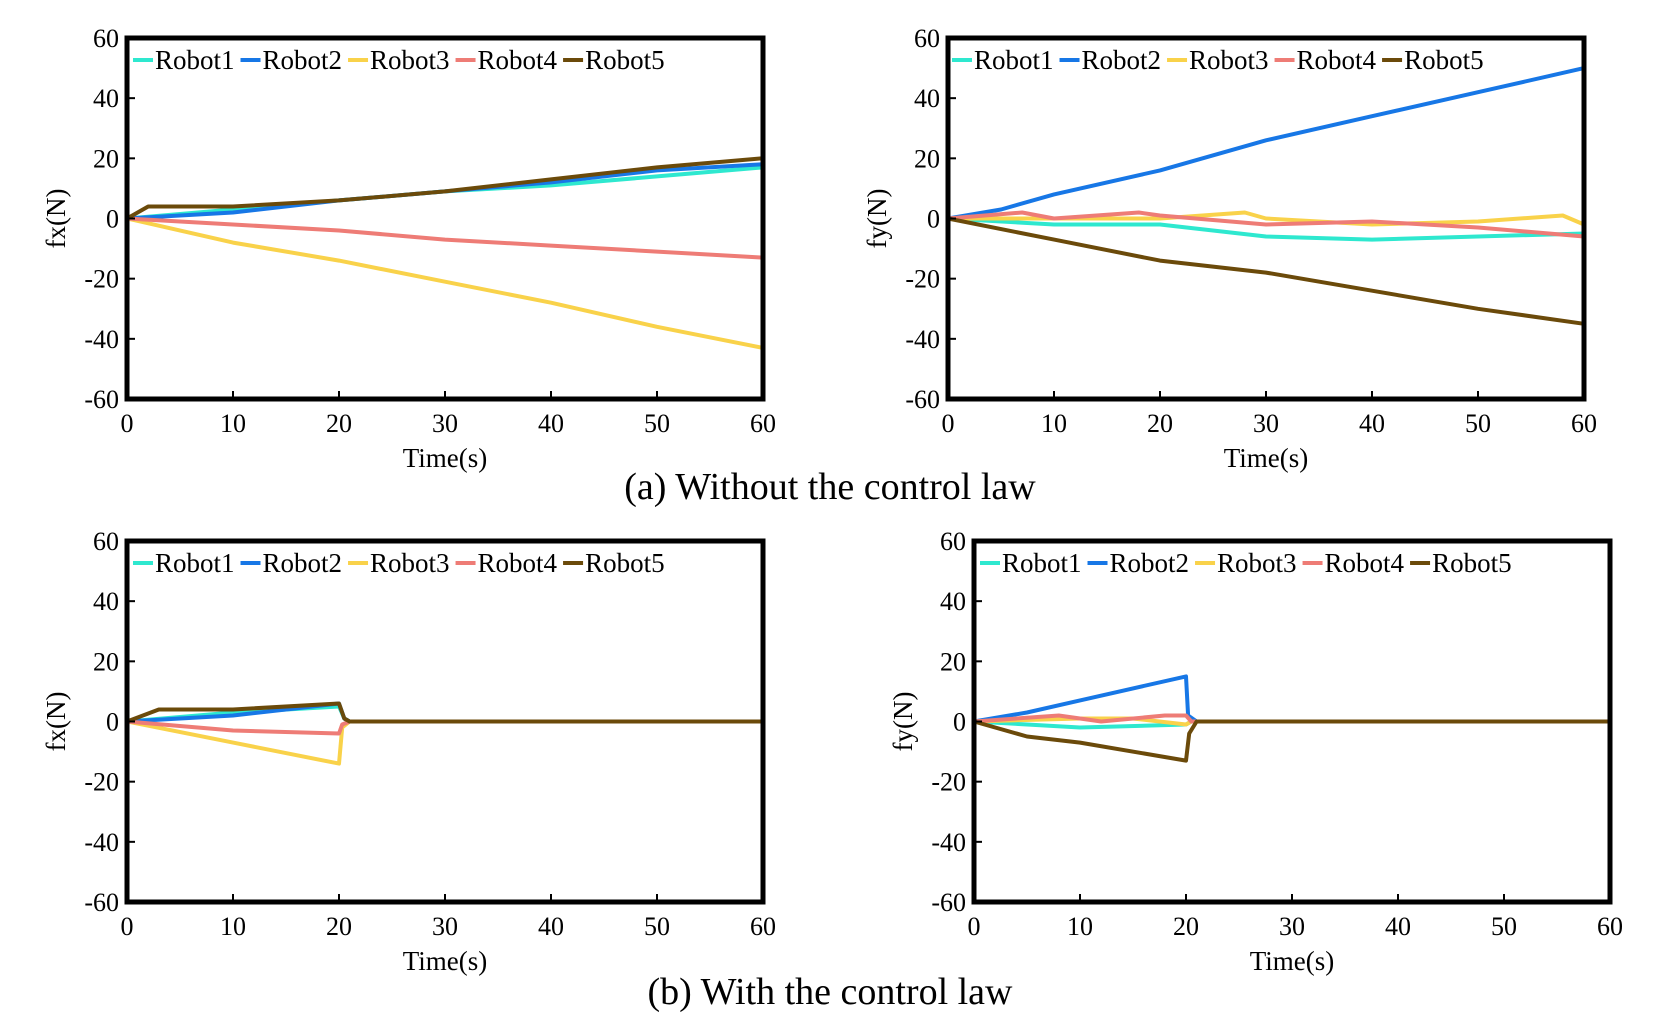 The width and height of the screenshot is (1660, 1018). I want to click on caption-bottom: (b) With the control law, so click(830, 992).